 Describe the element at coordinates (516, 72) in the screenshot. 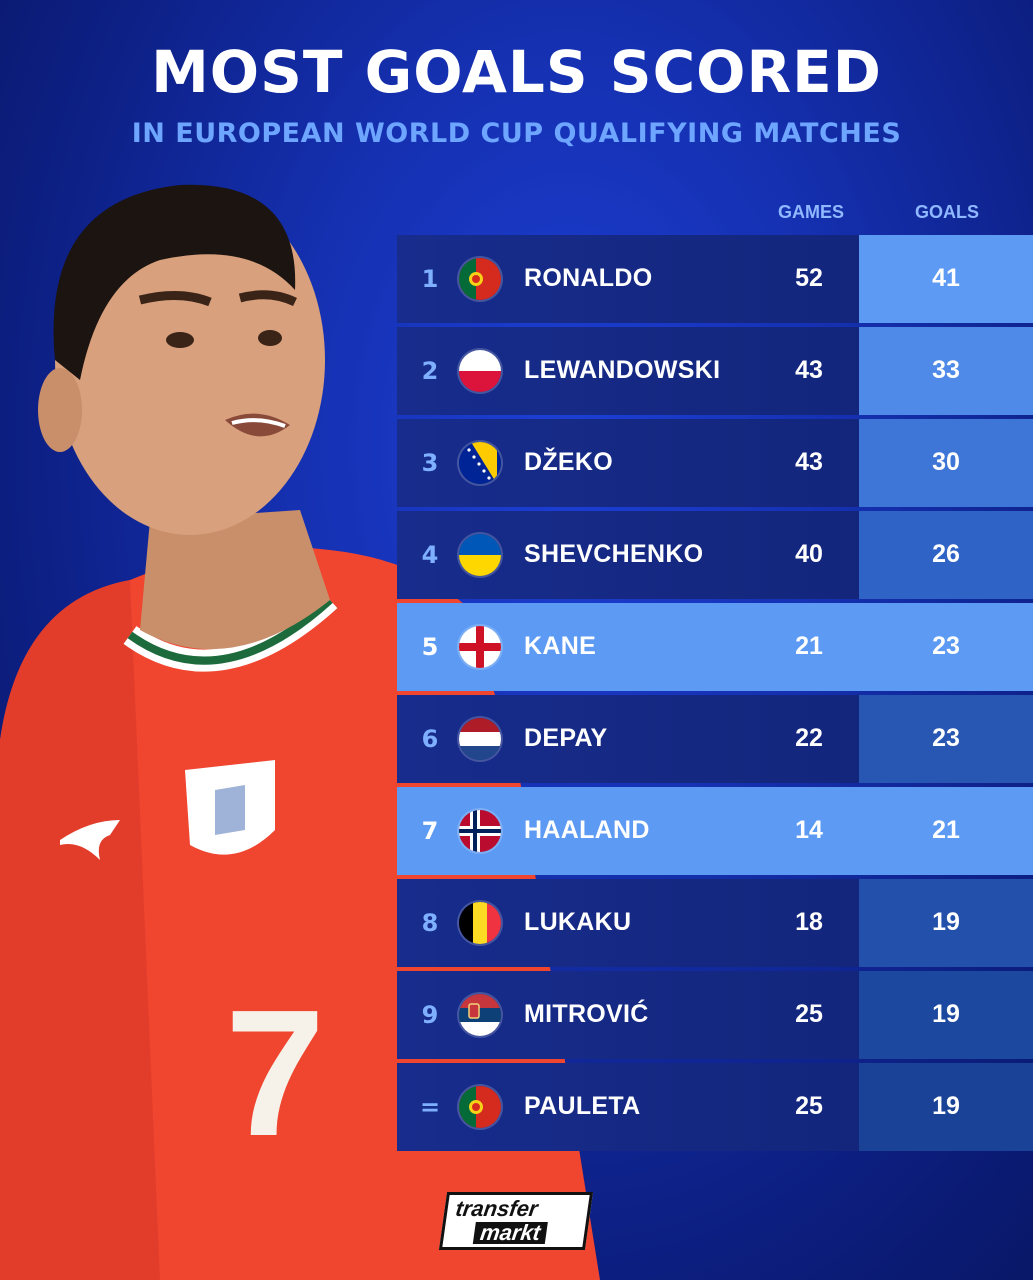

I see `page-title: MOST GOALS SCORED` at that location.